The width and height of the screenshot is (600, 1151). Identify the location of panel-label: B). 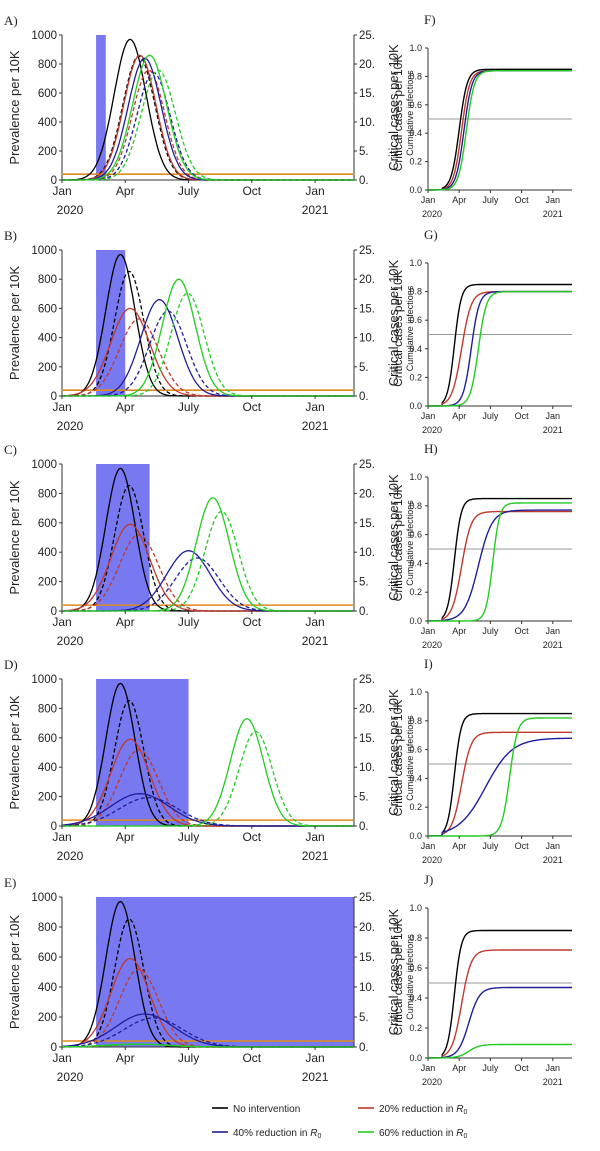
(10, 235).